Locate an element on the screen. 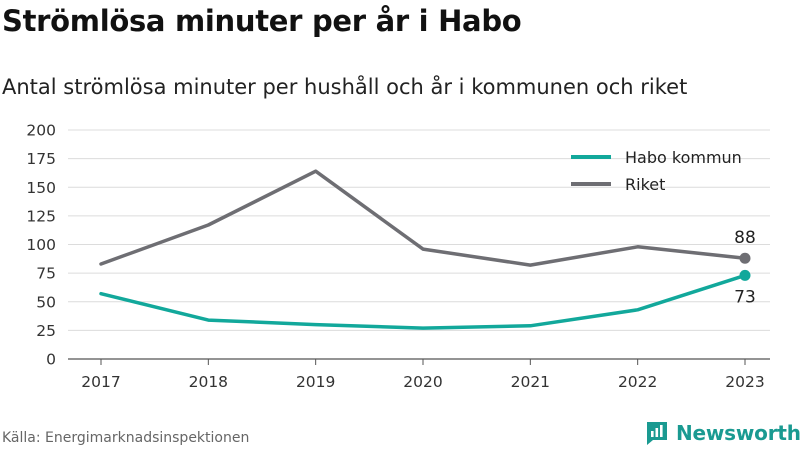  y-tick-label: 100 is located at coordinates (41, 245).